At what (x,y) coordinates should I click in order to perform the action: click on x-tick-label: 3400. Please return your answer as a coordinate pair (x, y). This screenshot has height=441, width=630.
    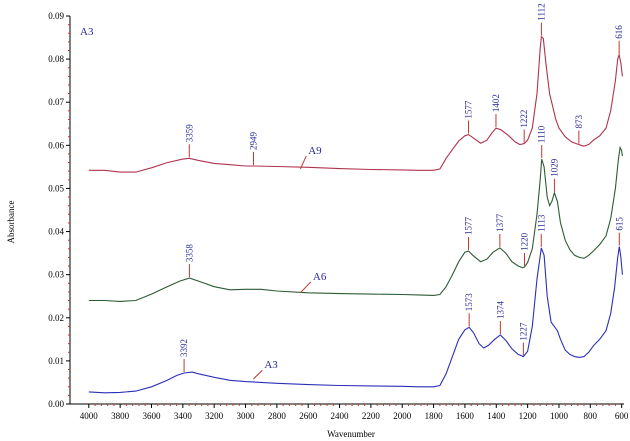
    Looking at the image, I should click on (183, 416).